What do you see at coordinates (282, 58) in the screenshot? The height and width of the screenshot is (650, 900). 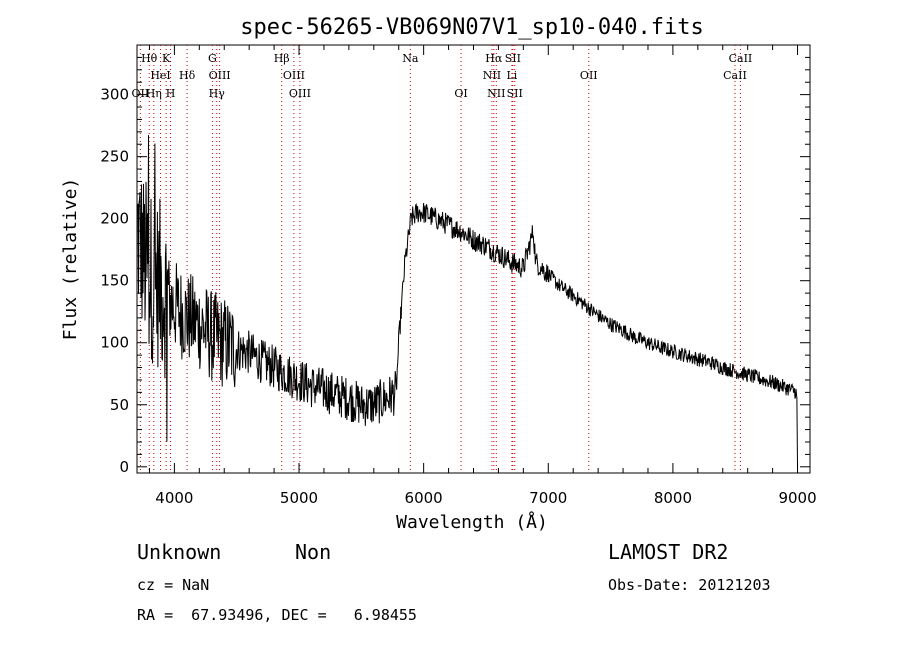 I see `spectral-line-label-3: Hβ` at bounding box center [282, 58].